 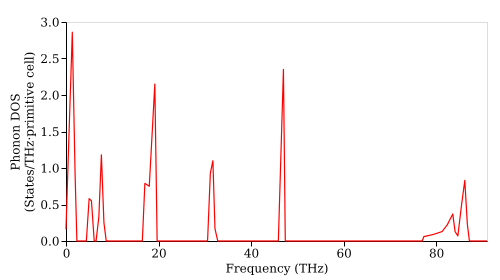 What do you see at coordinates (277, 269) in the screenshot?
I see `x-axis-title: Frequency (THz)` at bounding box center [277, 269].